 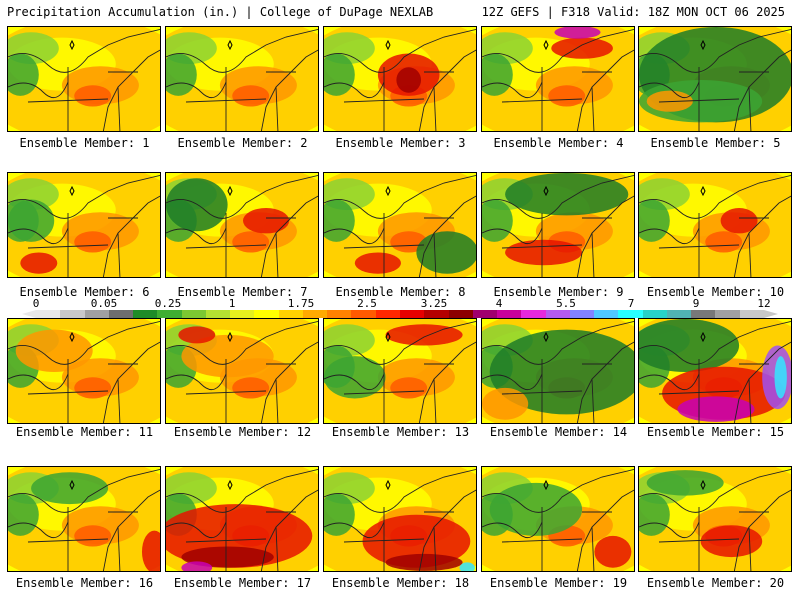 What do you see at coordinates (558, 143) in the screenshot?
I see `ensemble-member-label: Ensemble Member: 4` at bounding box center [558, 143].